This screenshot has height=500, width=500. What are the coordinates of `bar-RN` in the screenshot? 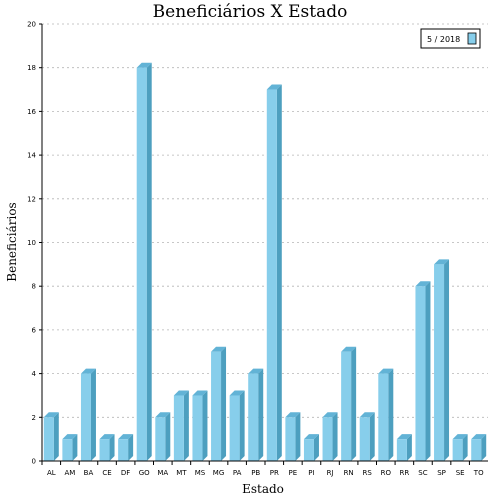 It's located at (349, 403).